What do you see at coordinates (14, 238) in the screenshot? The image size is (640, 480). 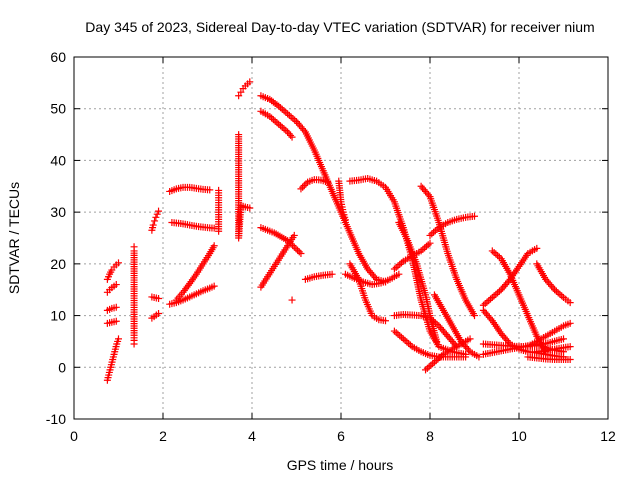 I see `y-axis-label: SDTVAR / TECUs` at bounding box center [14, 238].